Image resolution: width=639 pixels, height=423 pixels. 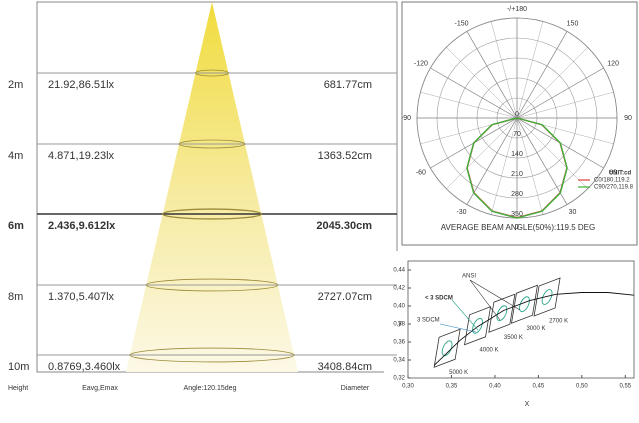 I want to click on sdcm-lt-label: < 3 SDCM, so click(x=439, y=299).